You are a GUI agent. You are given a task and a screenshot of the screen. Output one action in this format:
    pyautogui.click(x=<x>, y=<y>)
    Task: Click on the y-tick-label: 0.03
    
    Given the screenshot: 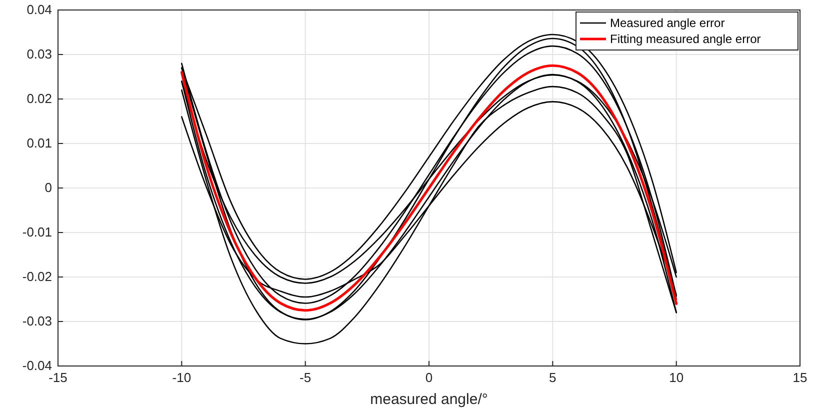 What is the action you would take?
    pyautogui.click(x=39, y=54)
    